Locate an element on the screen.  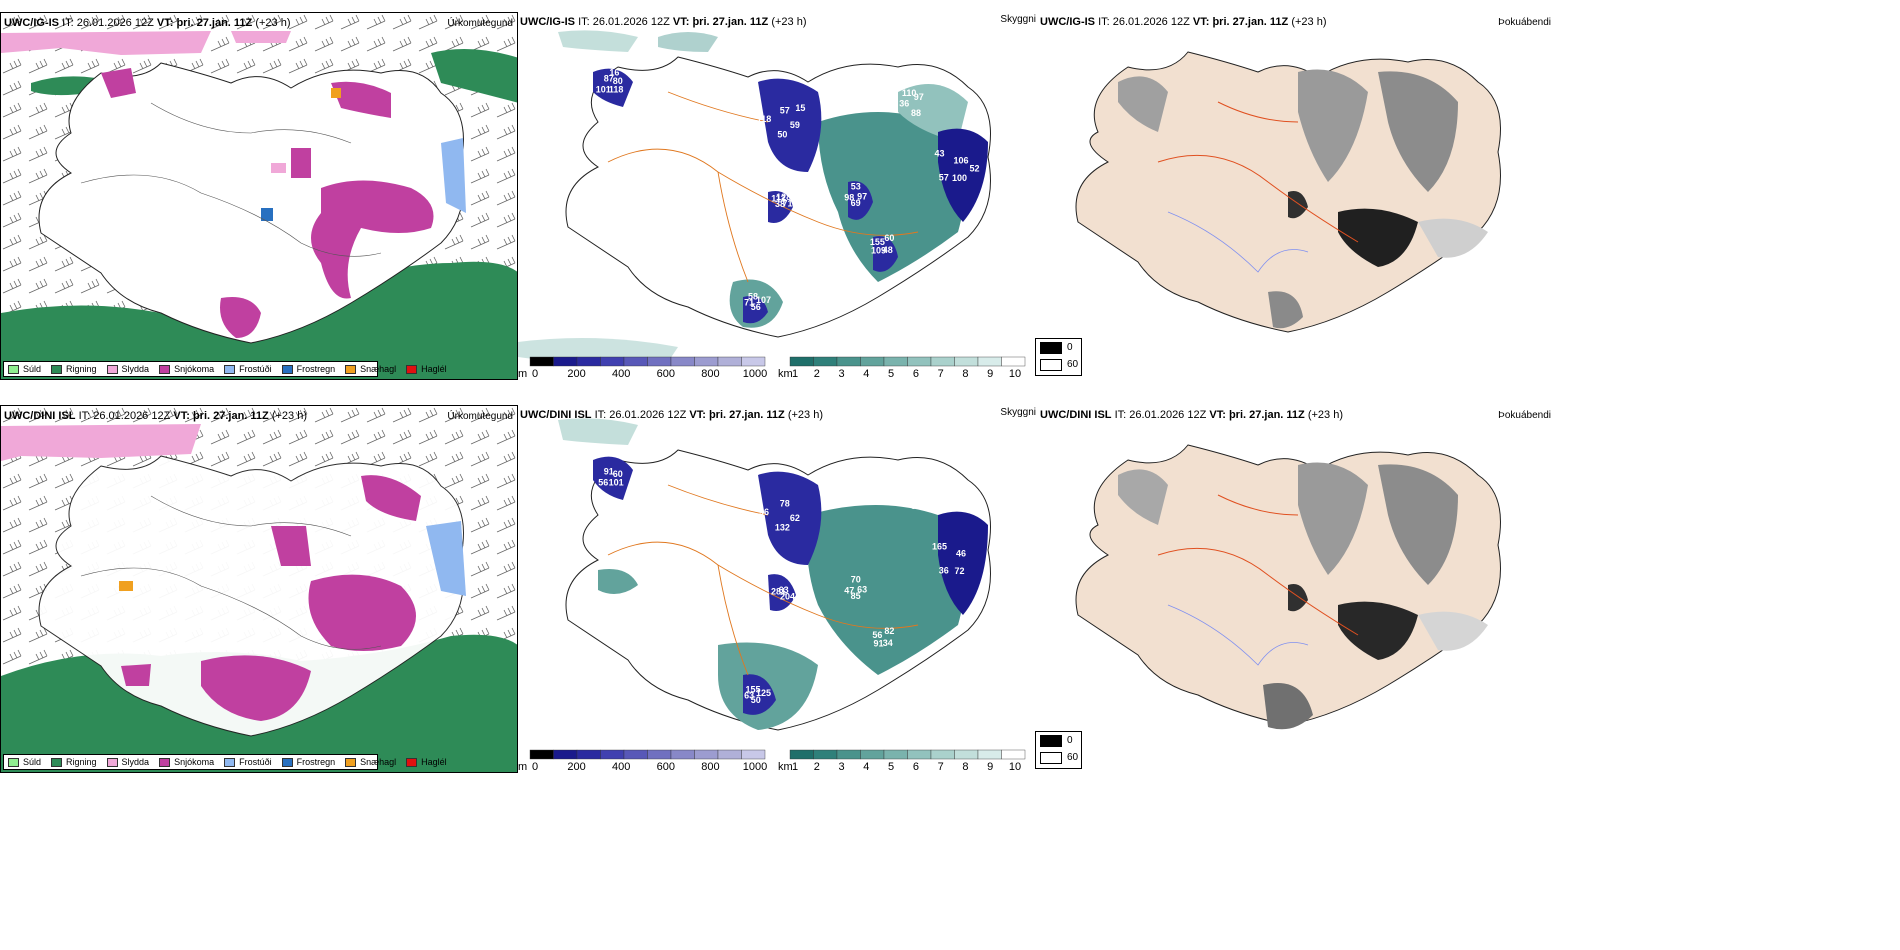
cloud-base-value: 60 is located at coordinates (889, 238).